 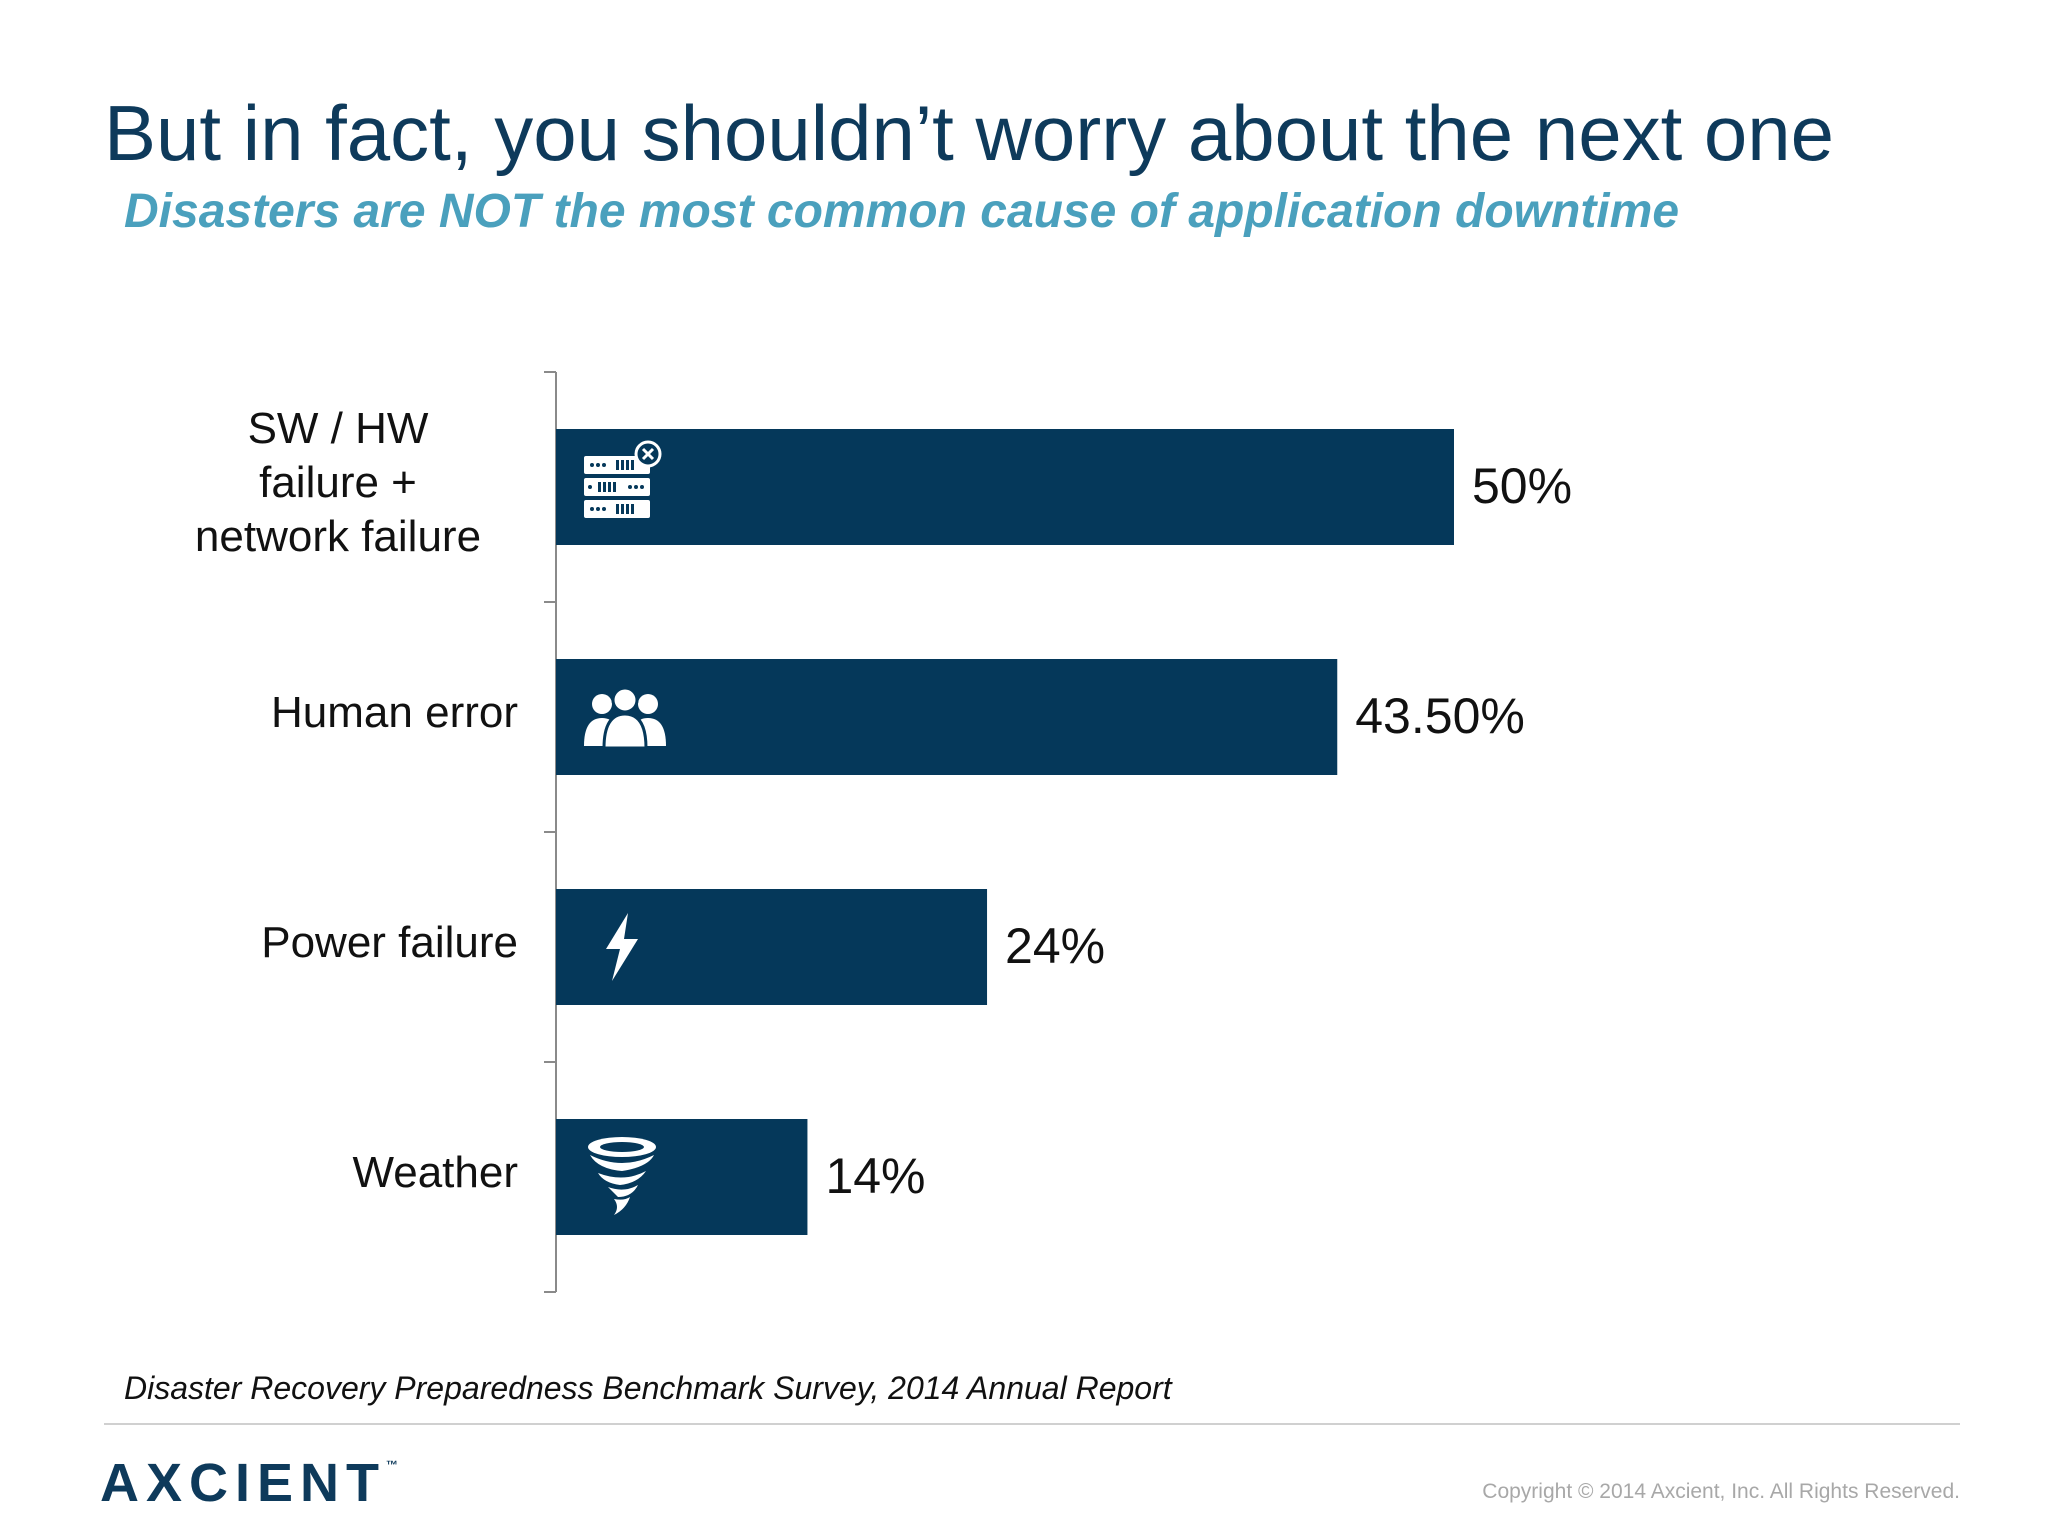 I want to click on tornado-icon, so click(x=622, y=1176).